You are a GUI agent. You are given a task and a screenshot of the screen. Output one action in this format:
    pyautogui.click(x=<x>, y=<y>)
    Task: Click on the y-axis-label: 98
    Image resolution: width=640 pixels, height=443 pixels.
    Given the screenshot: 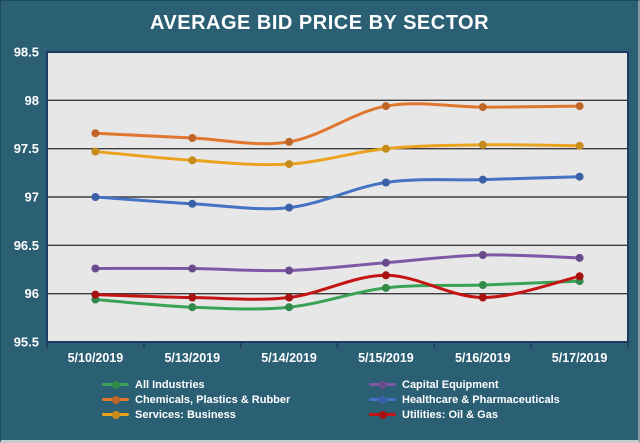 What is the action you would take?
    pyautogui.click(x=32, y=100)
    